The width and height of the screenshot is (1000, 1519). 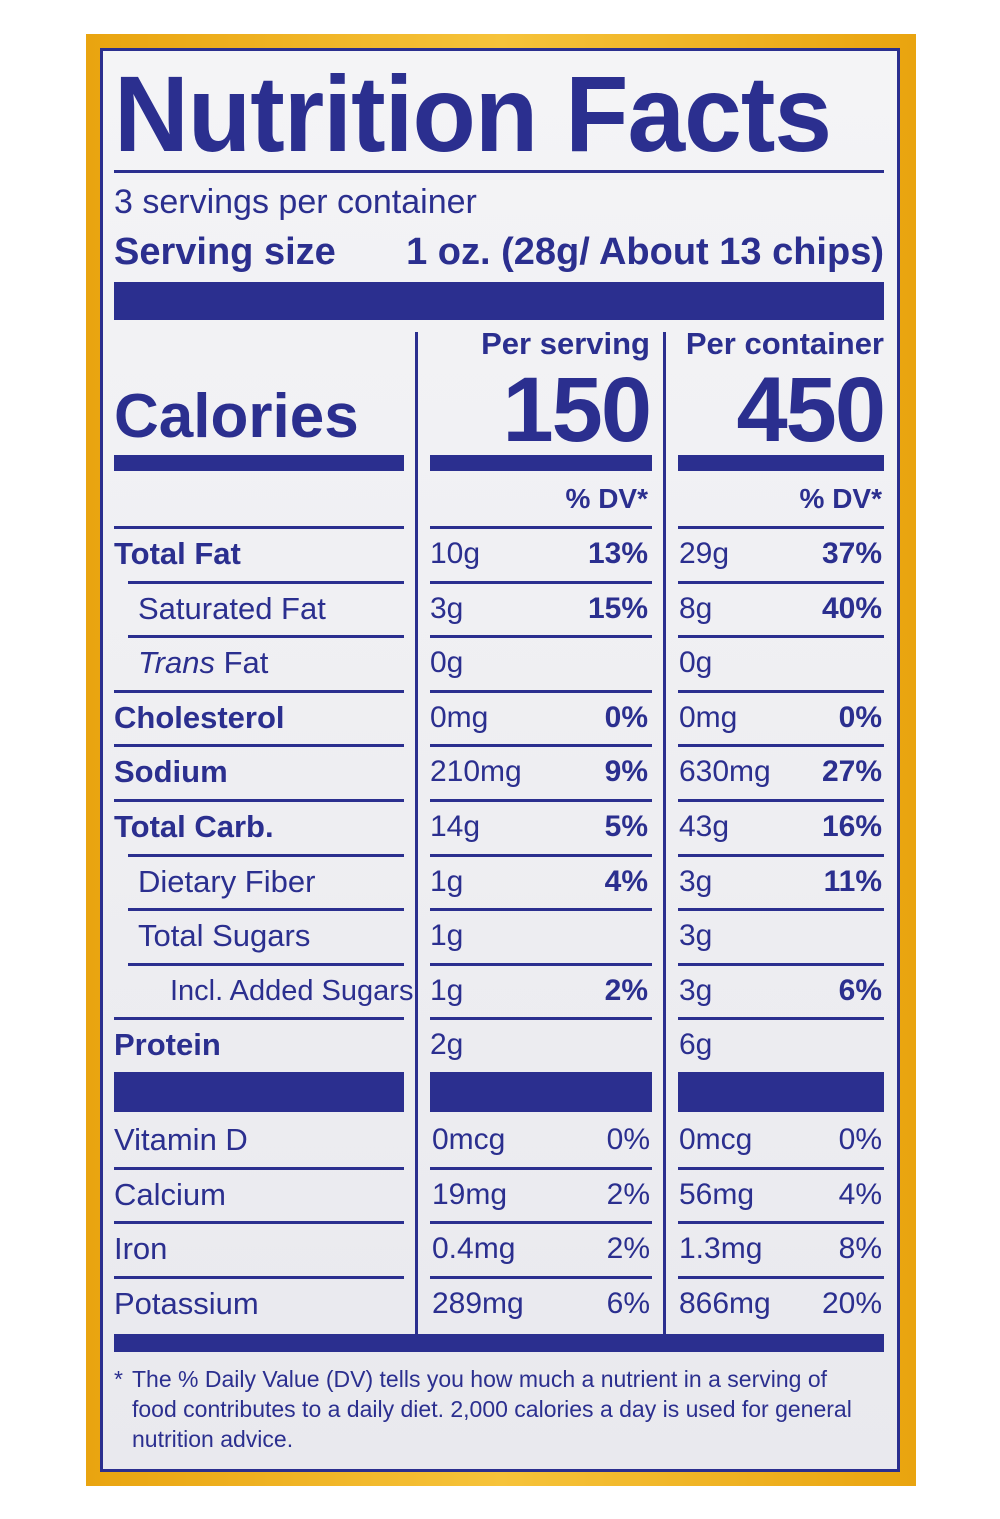 I want to click on nutrient-label: Total Carb., so click(x=194, y=826).